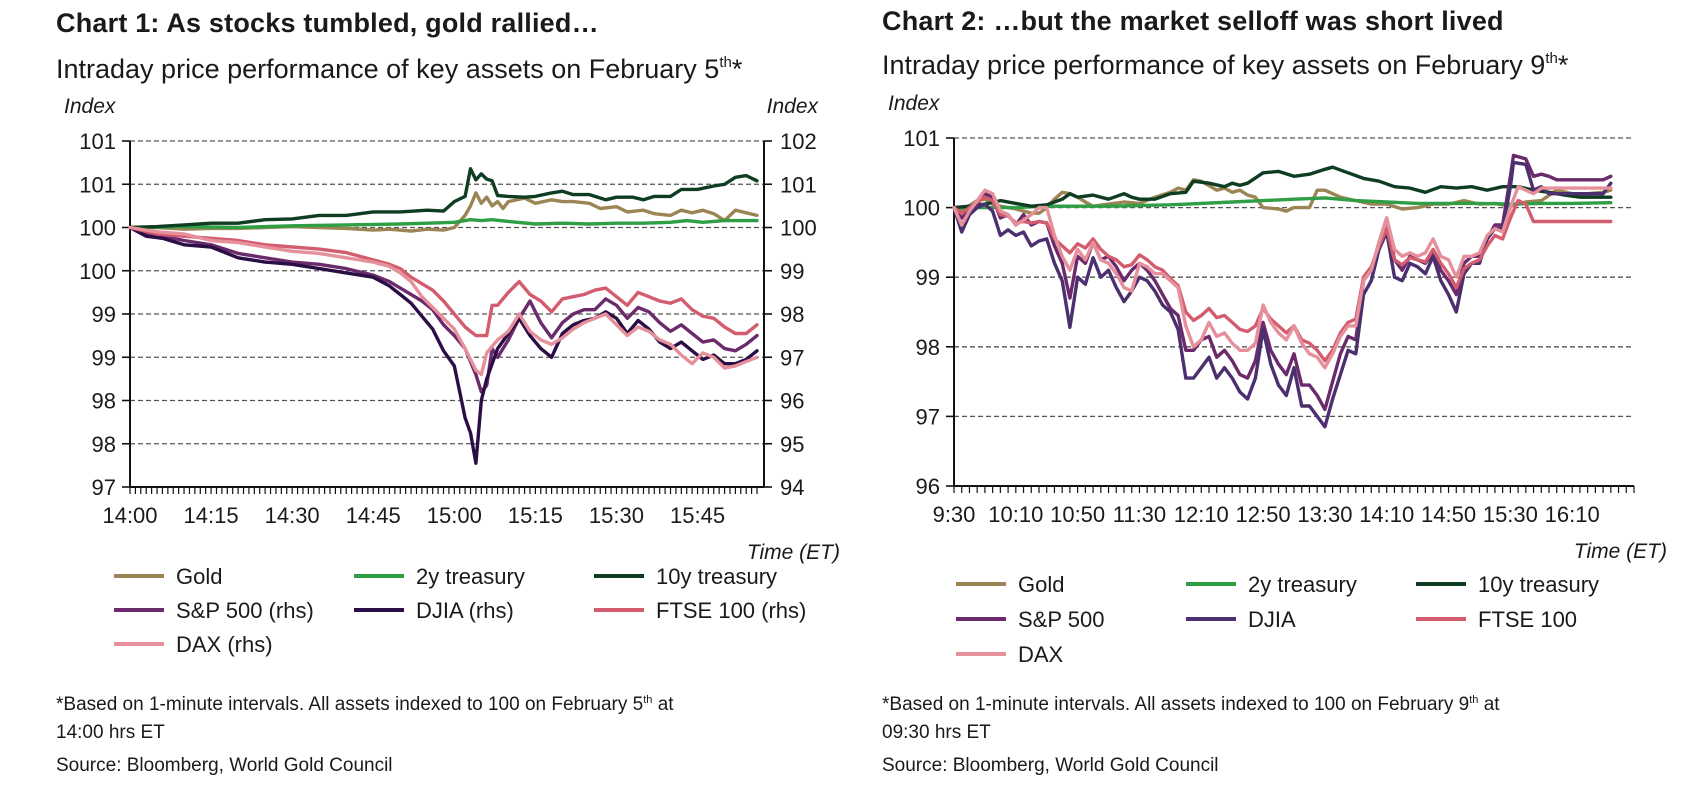 The height and width of the screenshot is (804, 1688). Describe the element at coordinates (936, 732) in the screenshot. I see `chart2-footnote-line2: 09:30 hrs ET` at that location.